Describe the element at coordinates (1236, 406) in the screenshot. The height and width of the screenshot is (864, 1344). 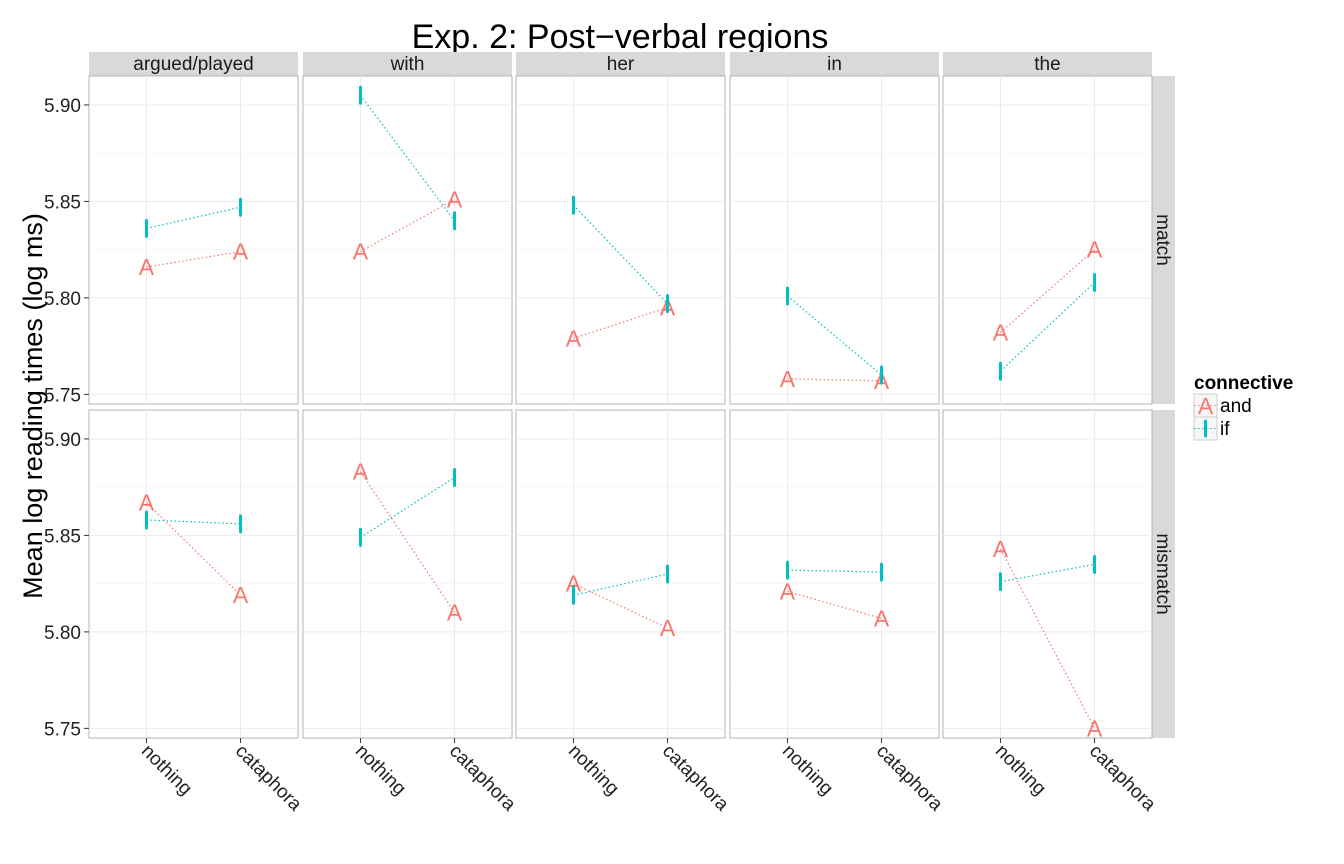
I see `legend-label: and` at that location.